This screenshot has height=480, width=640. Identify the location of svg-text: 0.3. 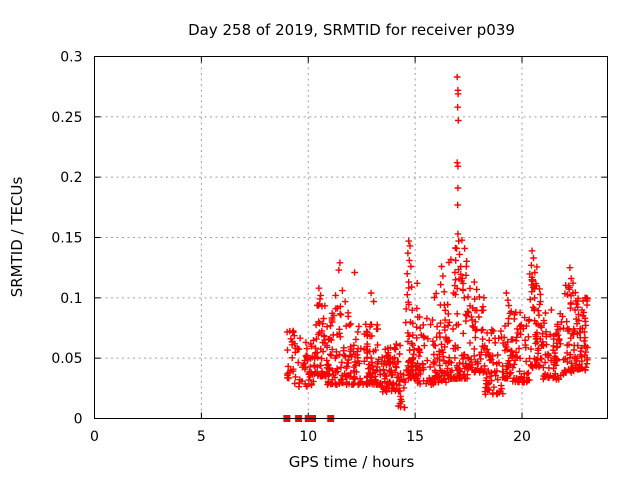
(71, 58).